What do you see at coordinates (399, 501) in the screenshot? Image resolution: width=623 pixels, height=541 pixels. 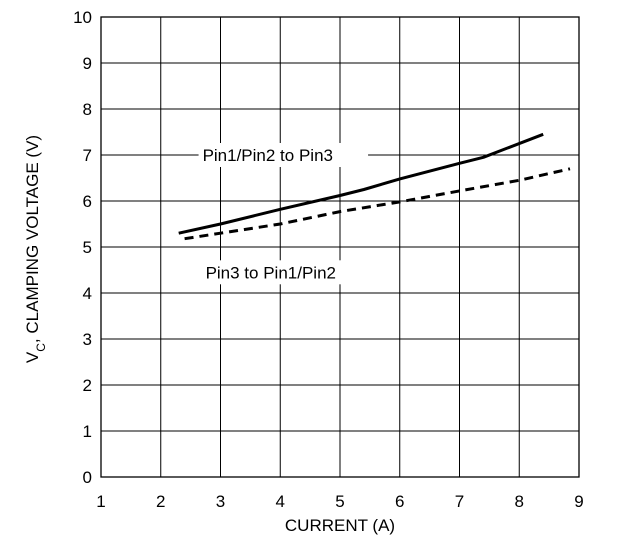 I see `x-tick-label: 6` at bounding box center [399, 501].